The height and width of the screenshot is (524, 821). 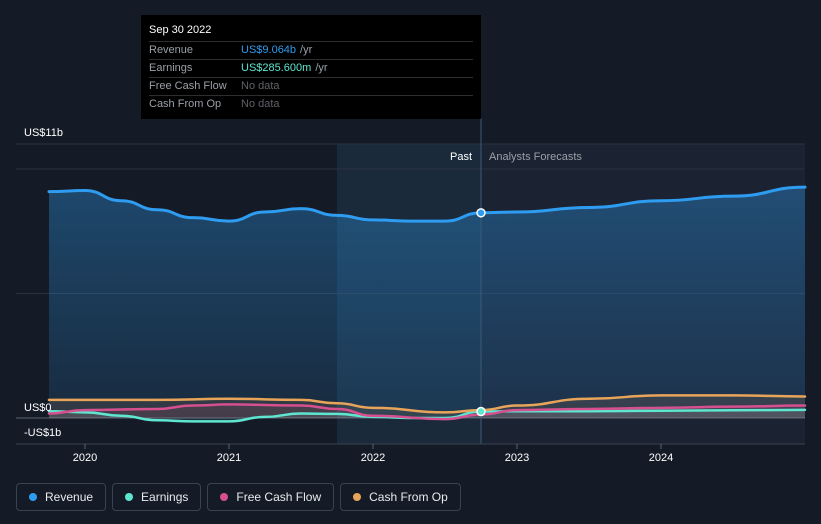 What do you see at coordinates (85, 458) in the screenshot?
I see `x-tick-label: 2020` at bounding box center [85, 458].